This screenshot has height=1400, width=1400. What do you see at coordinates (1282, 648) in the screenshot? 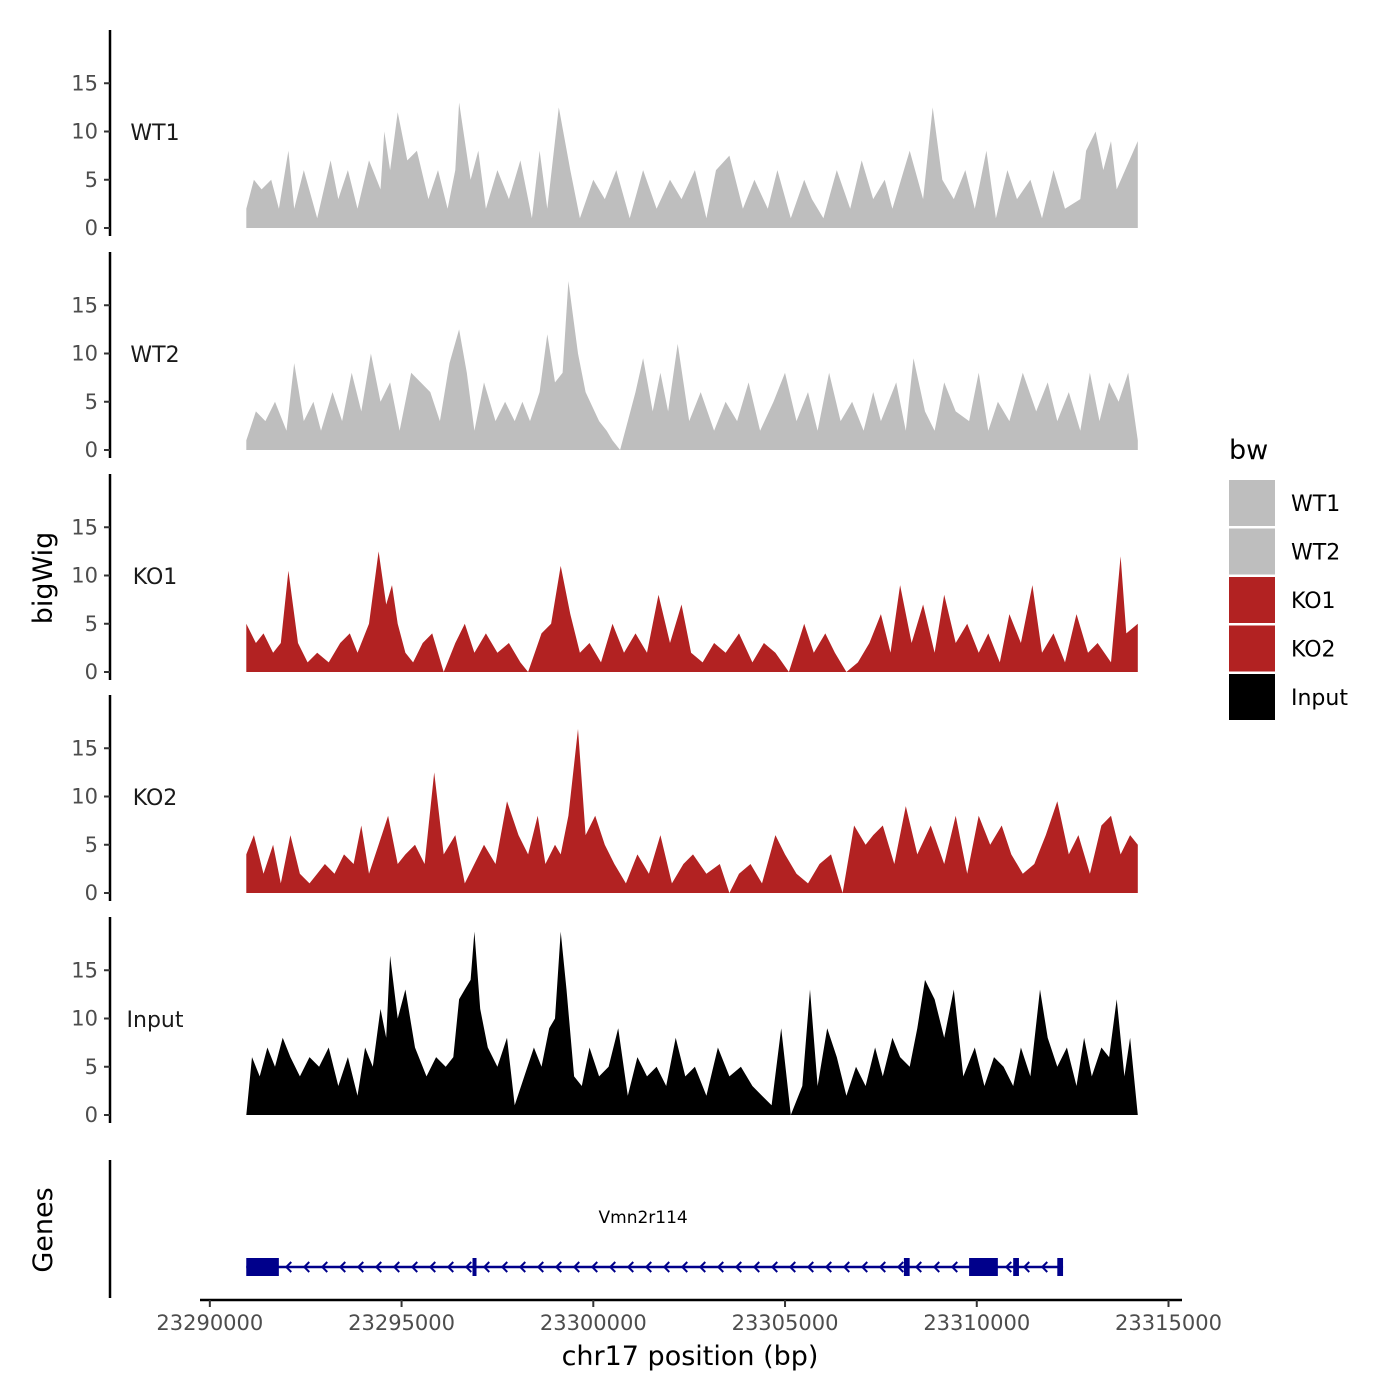
I see `legend-item-ko2: KO2` at bounding box center [1282, 648].